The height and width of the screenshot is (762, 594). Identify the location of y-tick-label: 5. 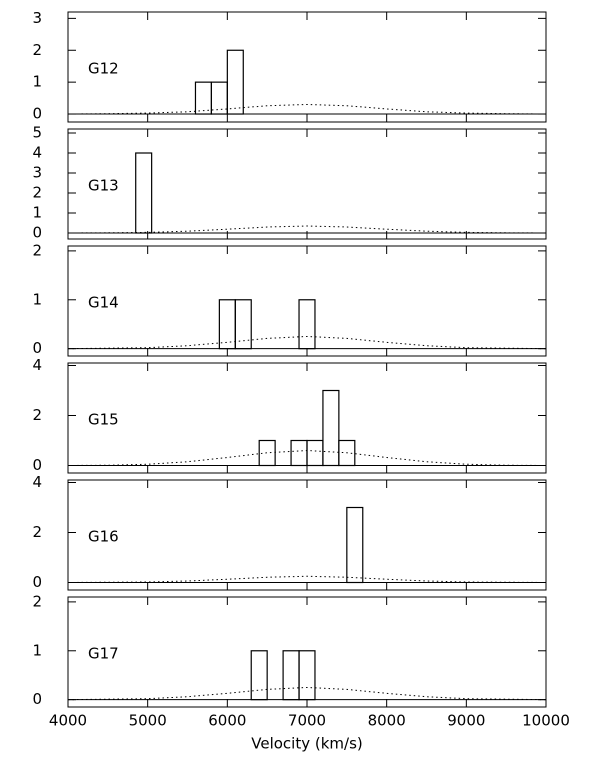
(37, 133).